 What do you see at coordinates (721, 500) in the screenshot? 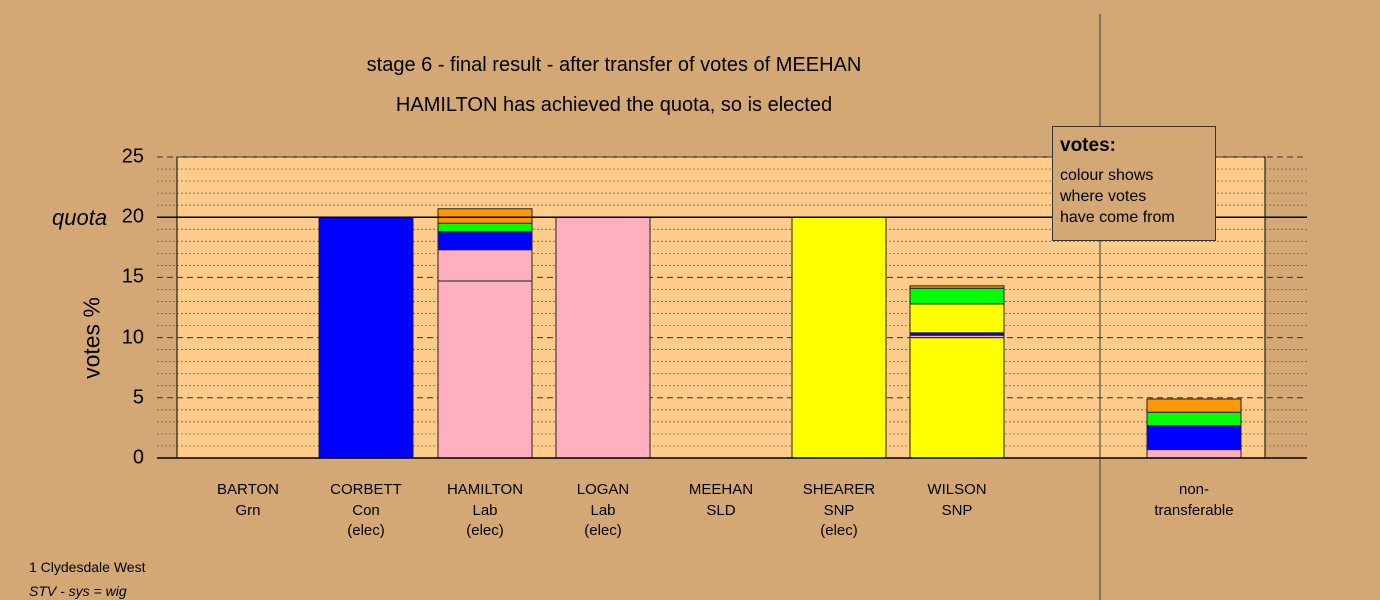
I see `category-label: MEEHAN SLD` at bounding box center [721, 500].